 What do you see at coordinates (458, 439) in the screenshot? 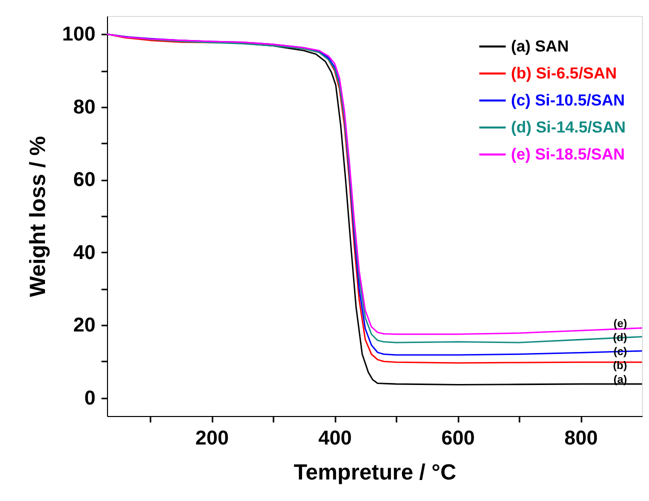
I see `x-tick-label: 600` at bounding box center [458, 439].